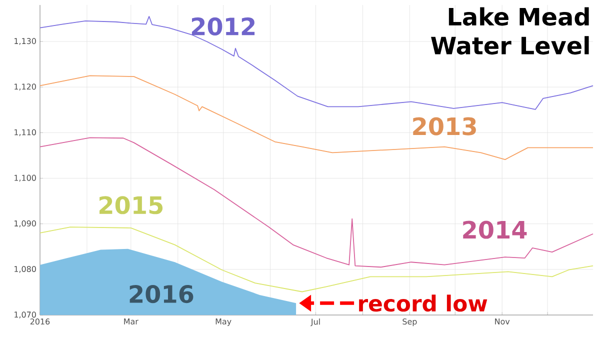 Image resolution: width=596 pixels, height=340 pixels. Describe the element at coordinates (223, 26) in the screenshot. I see `series-label: 2012` at that location.